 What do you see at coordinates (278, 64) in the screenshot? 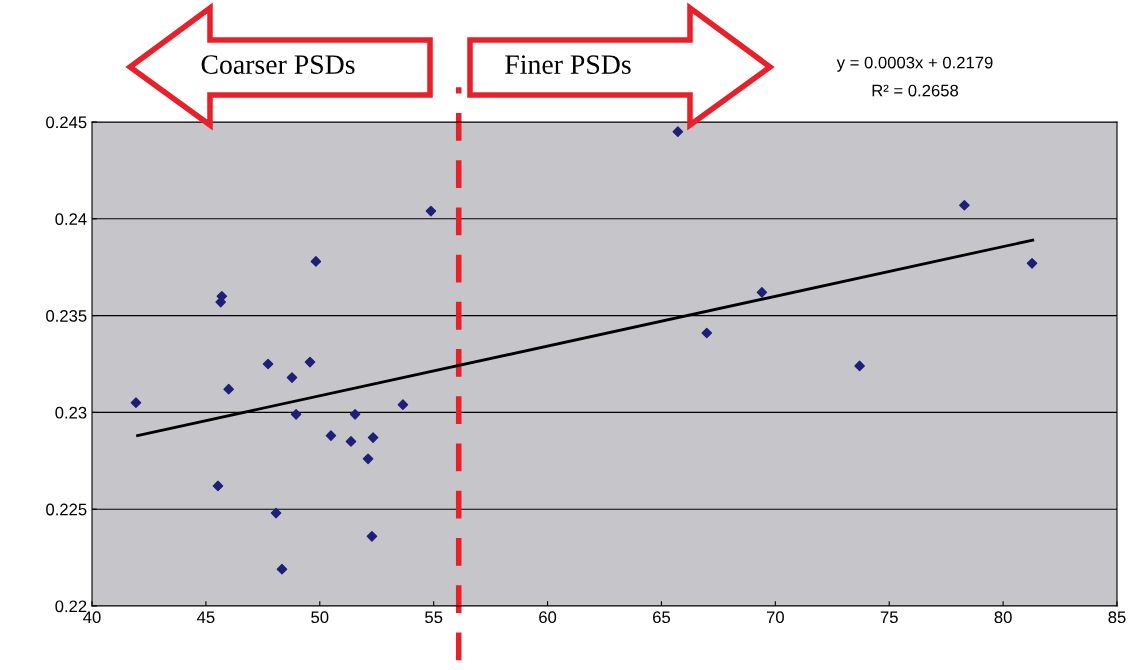
I see `text: Coarser PSDs` at bounding box center [278, 64].